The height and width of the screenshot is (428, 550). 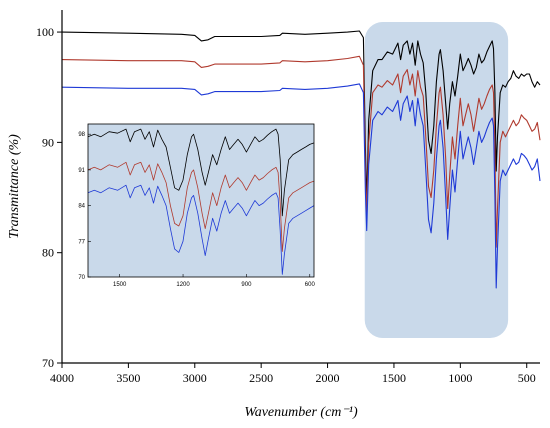 I want to click on y-tick-label: 100, so click(x=45, y=32).